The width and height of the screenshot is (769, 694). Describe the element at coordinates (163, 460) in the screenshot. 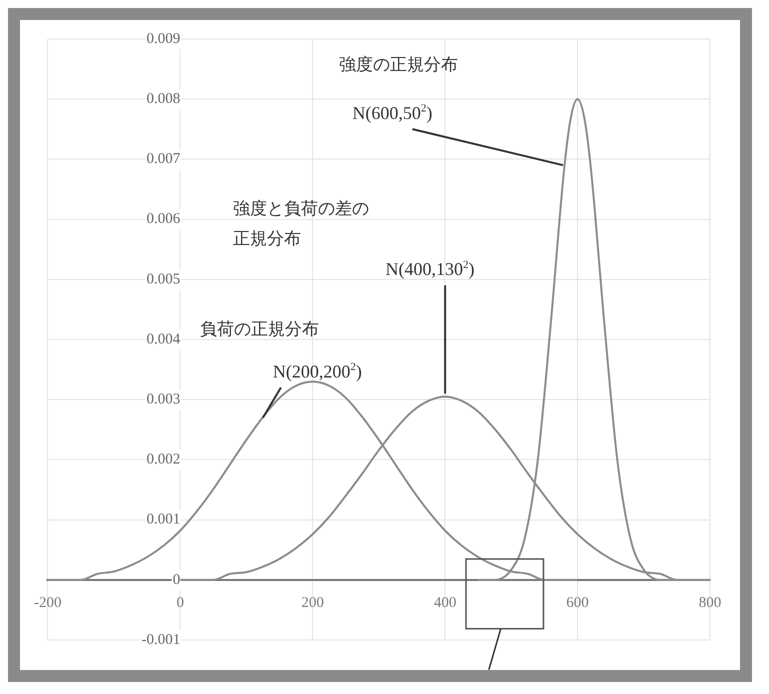

I see `y-tick-label: 0.002` at that location.